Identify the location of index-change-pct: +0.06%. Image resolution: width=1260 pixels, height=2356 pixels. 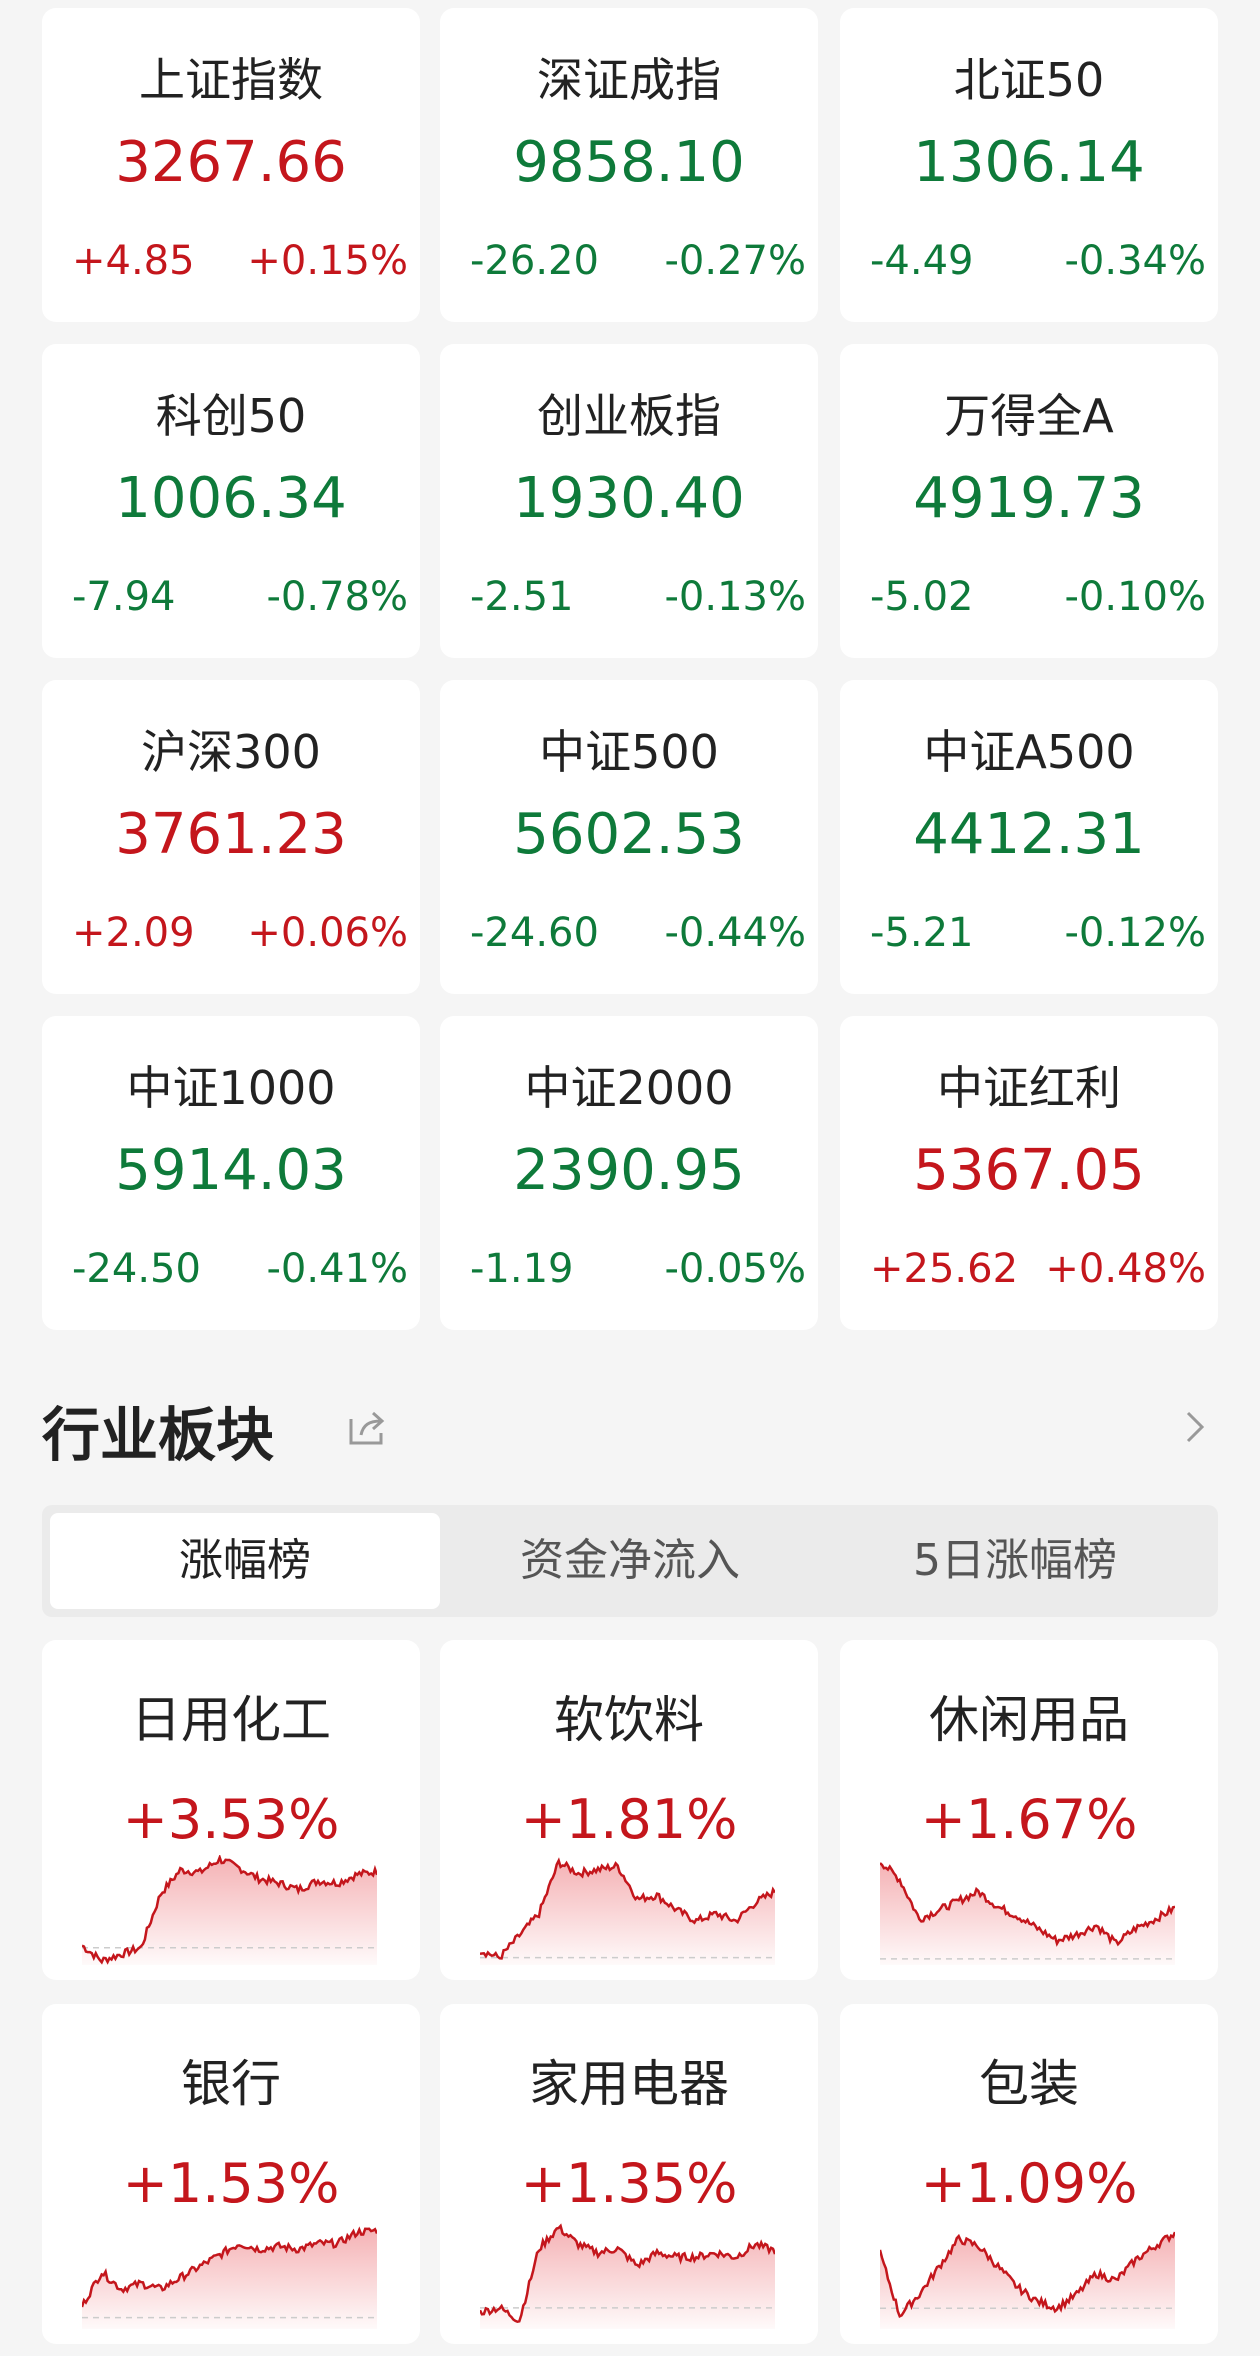
(327, 933).